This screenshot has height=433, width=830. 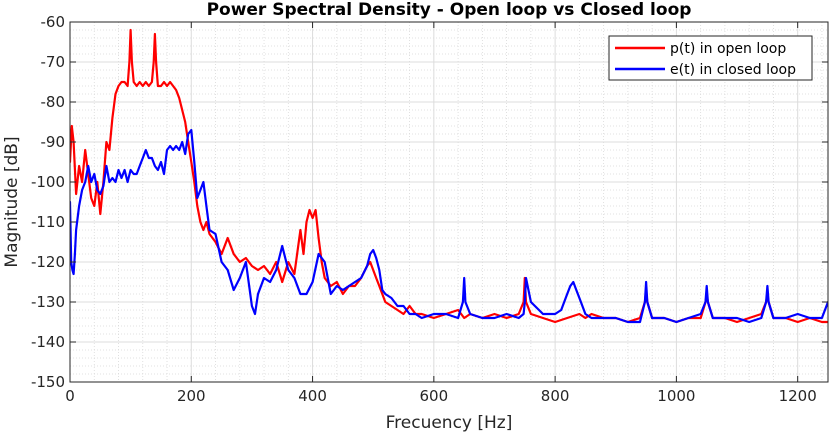 What do you see at coordinates (53, 142) in the screenshot?
I see `y-tick-label: -90` at bounding box center [53, 142].